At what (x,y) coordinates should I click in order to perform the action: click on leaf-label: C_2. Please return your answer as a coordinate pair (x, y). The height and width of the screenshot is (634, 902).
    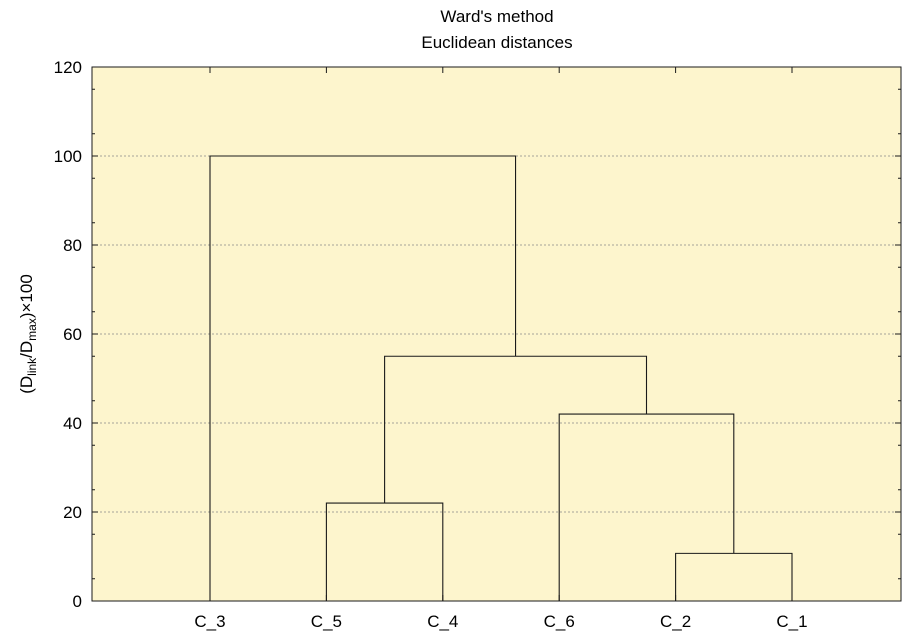
    Looking at the image, I should click on (675, 621).